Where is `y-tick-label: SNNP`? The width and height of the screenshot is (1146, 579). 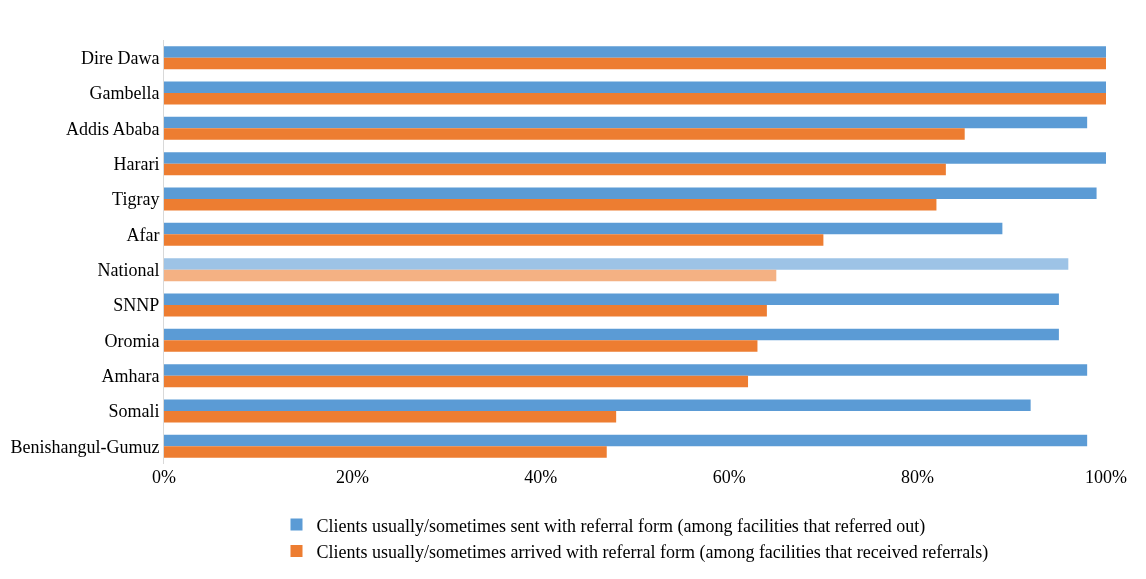
y-tick-label: SNNP is located at coordinates (136, 305).